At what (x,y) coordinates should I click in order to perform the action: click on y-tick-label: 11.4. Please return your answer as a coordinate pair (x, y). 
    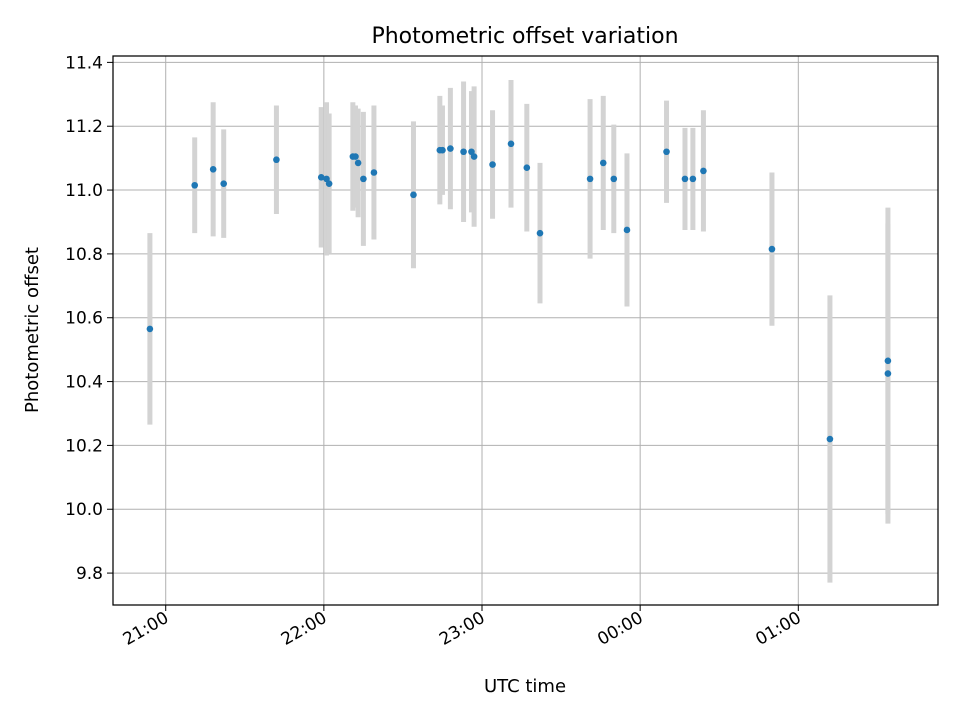
    Looking at the image, I should click on (84, 63).